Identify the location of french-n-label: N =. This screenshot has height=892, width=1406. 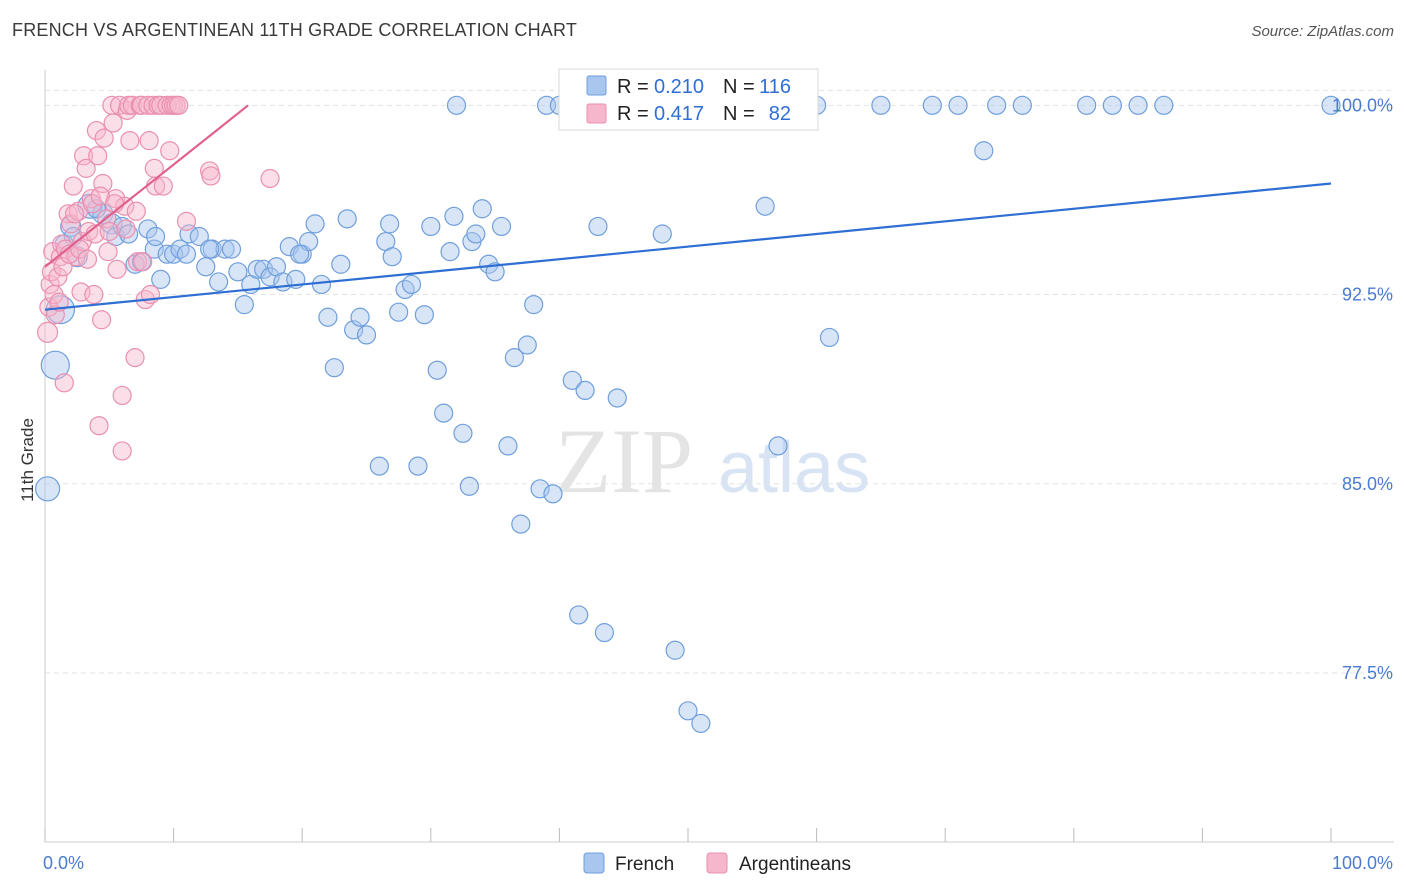
(739, 87).